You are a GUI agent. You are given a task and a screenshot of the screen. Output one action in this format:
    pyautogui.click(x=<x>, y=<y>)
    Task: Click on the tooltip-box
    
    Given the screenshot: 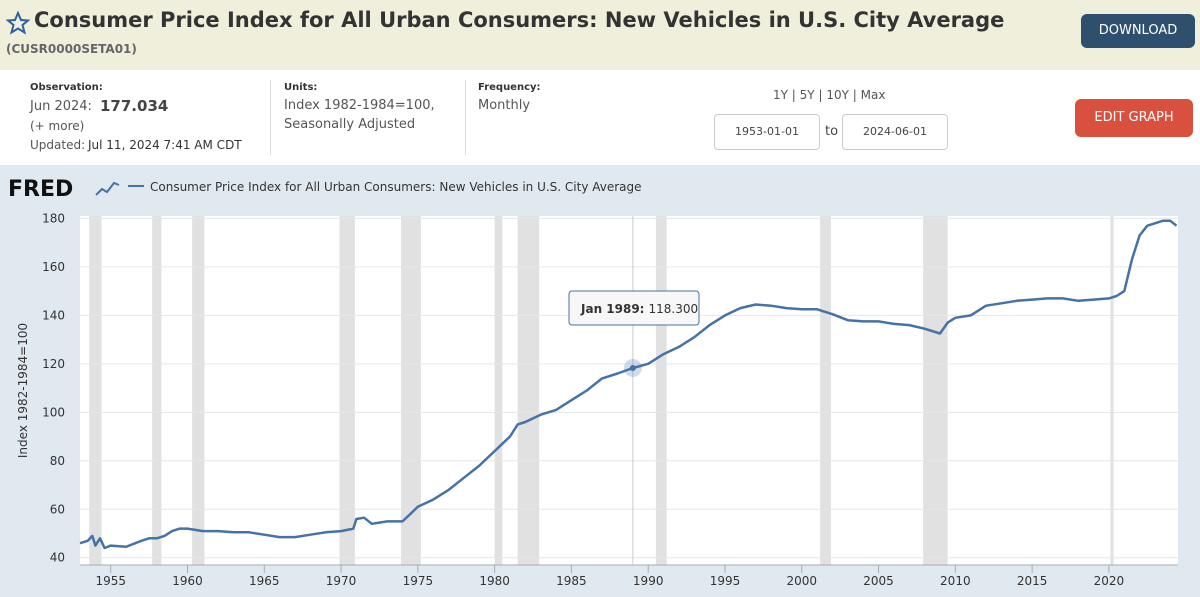 What is the action you would take?
    pyautogui.click(x=634, y=308)
    